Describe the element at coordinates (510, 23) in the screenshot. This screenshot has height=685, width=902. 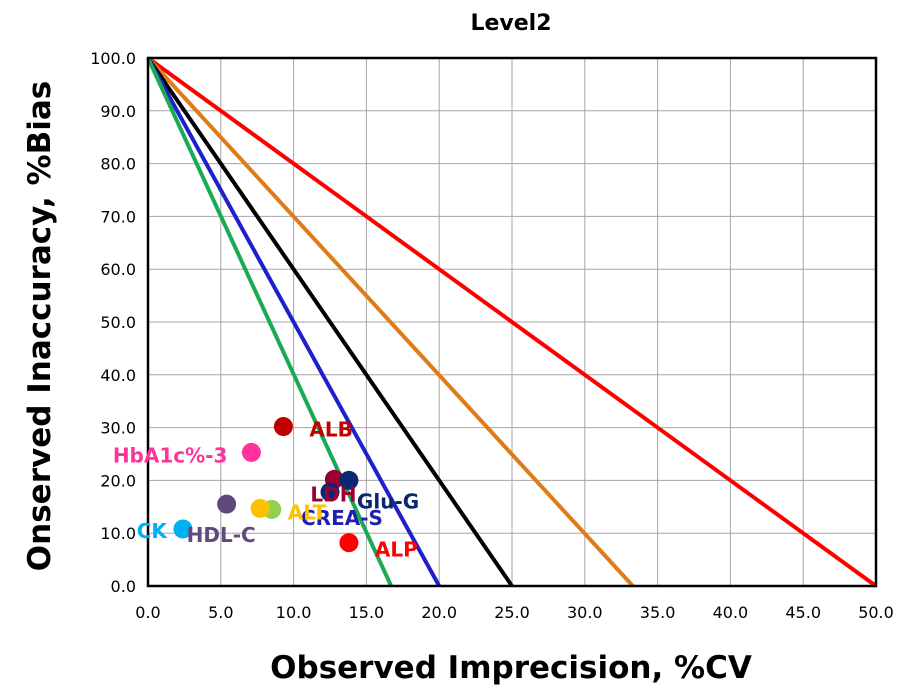
I see `chart-title: Level2` at that location.